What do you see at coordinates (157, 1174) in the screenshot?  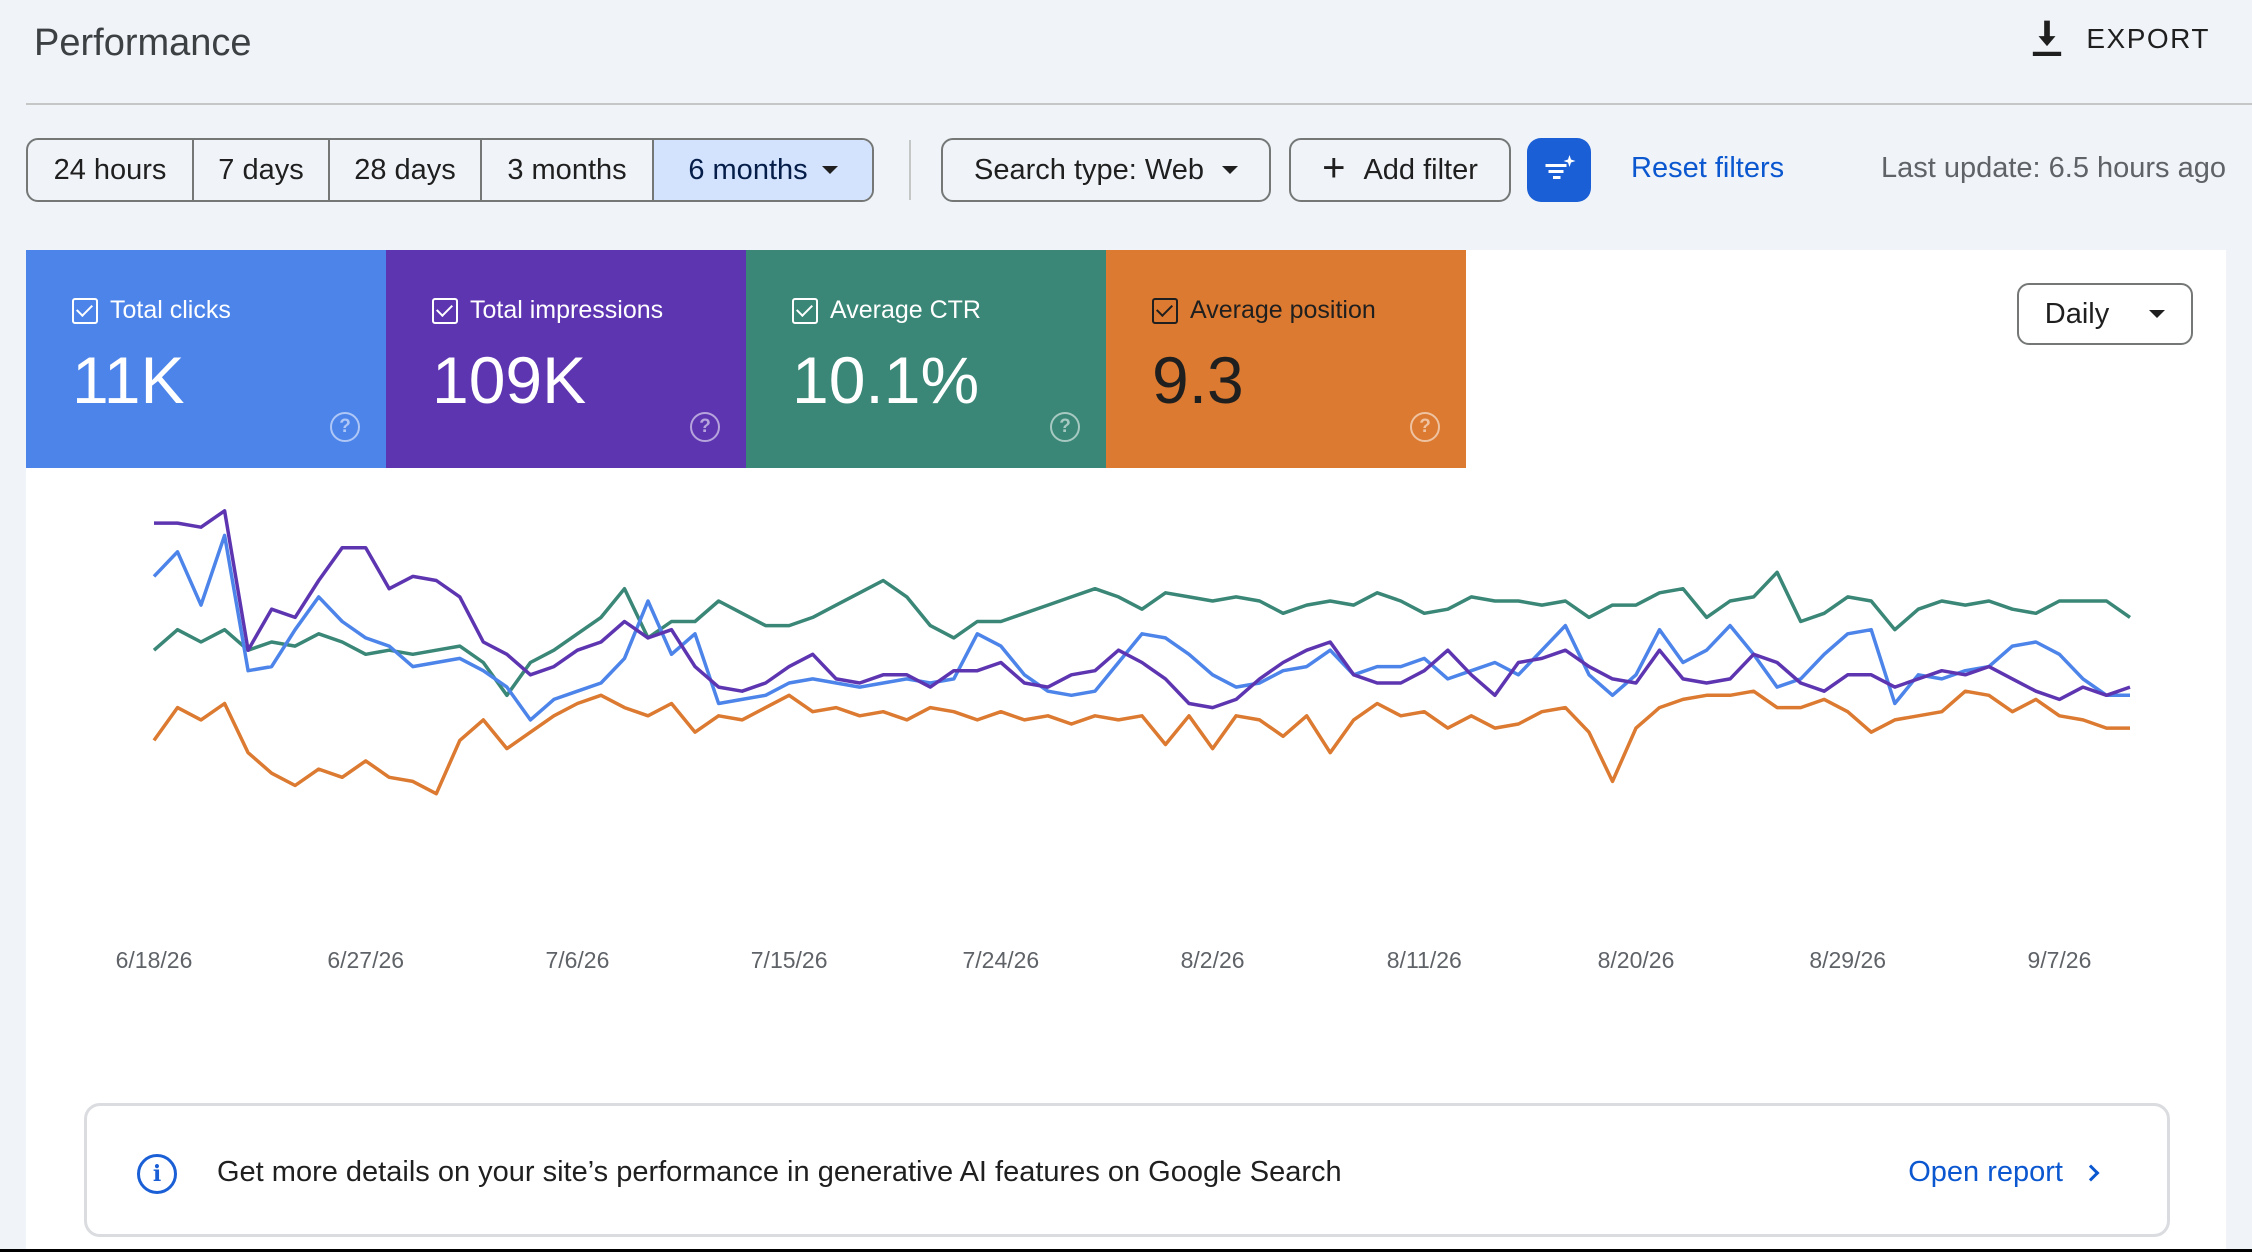 I see `info-icon: i` at bounding box center [157, 1174].